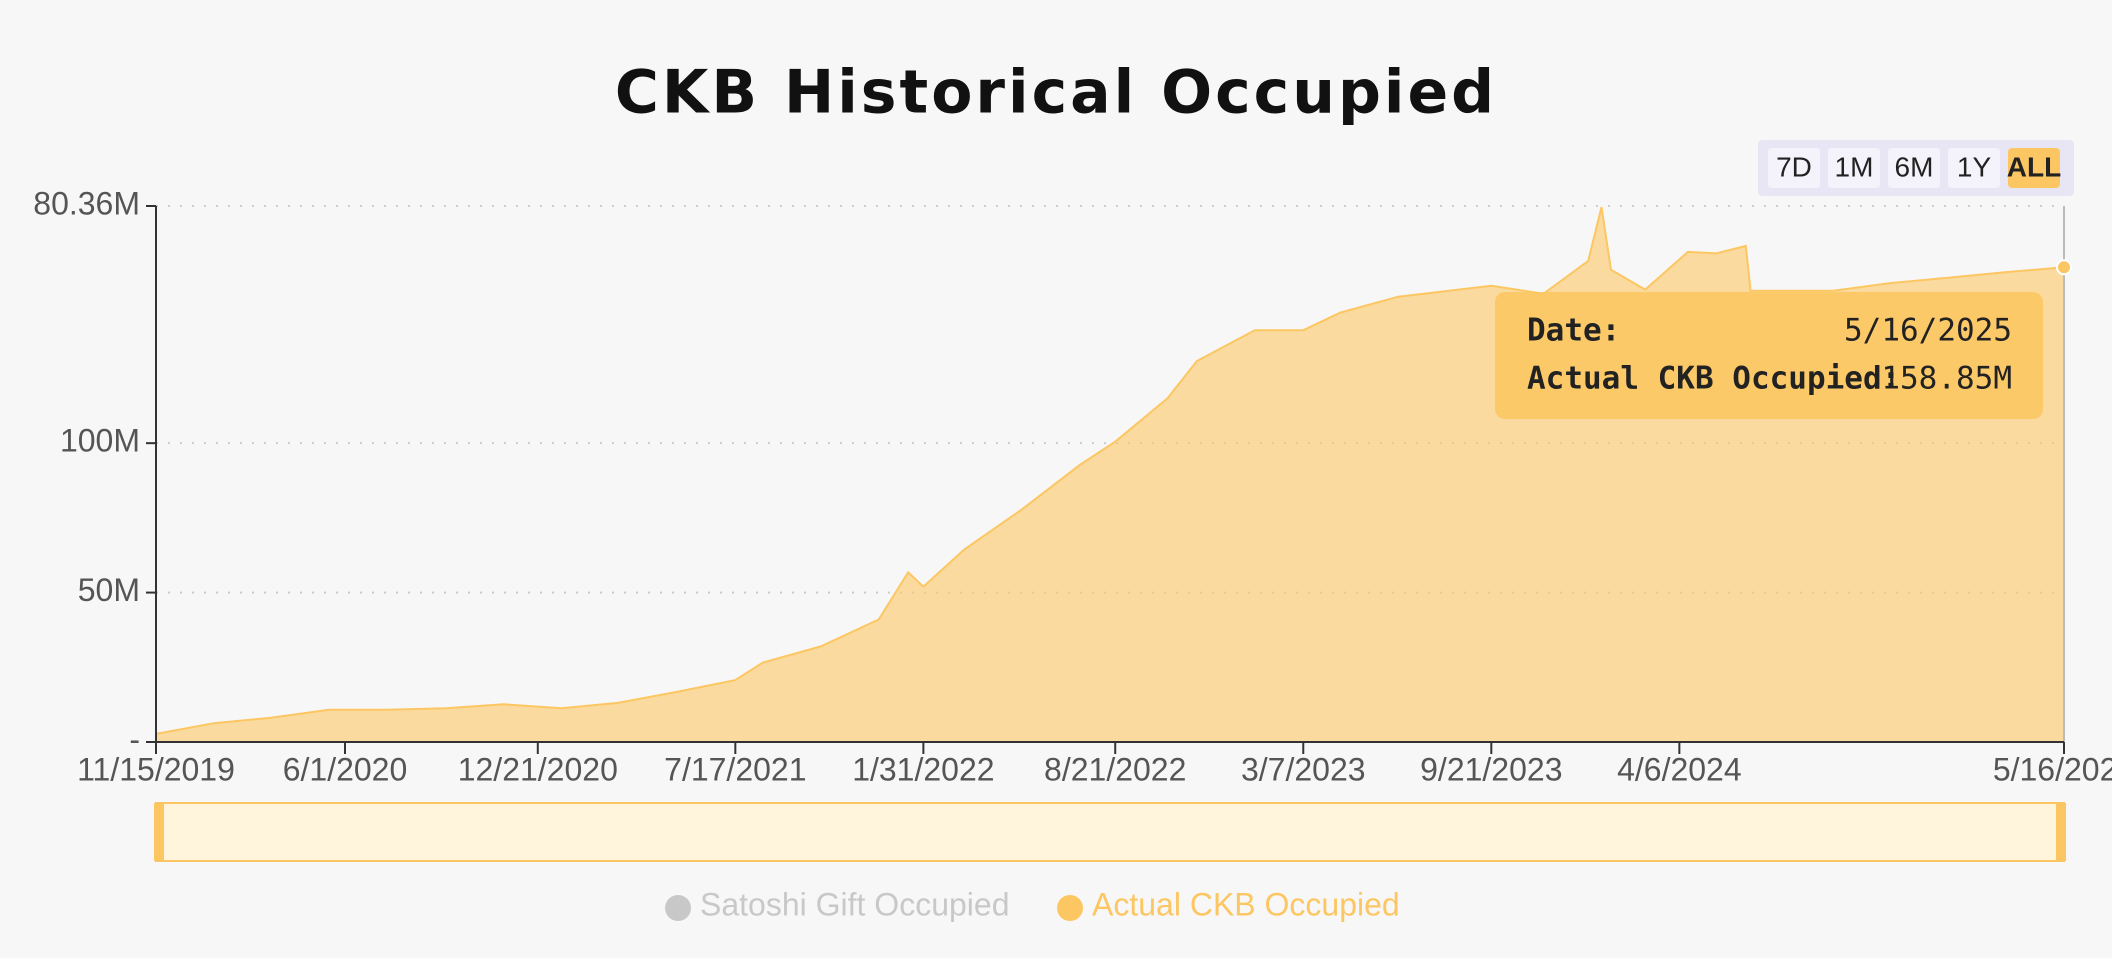 The height and width of the screenshot is (958, 2112). What do you see at coordinates (854, 904) in the screenshot?
I see `legend-label: Satoshi Gift Occupied` at bounding box center [854, 904].